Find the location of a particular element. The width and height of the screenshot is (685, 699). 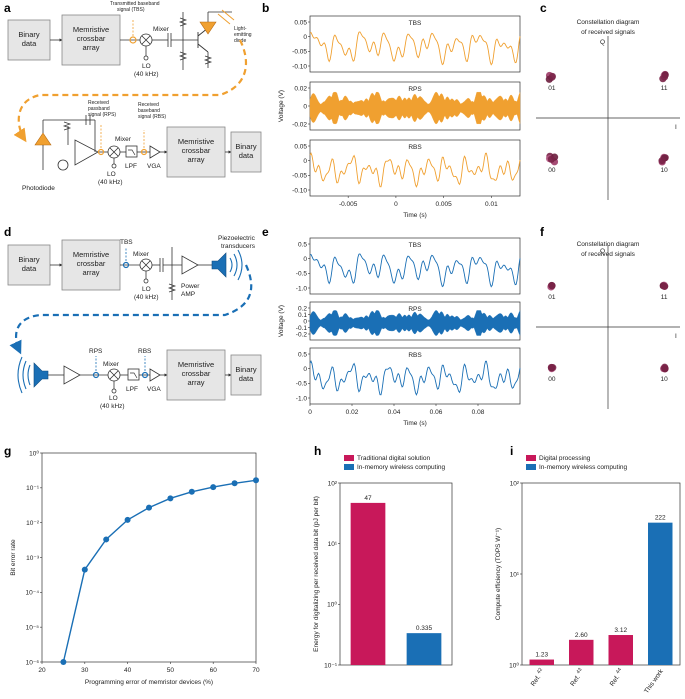

lo-label-d: LO (40 kHz) is located at coordinates (146, 293).